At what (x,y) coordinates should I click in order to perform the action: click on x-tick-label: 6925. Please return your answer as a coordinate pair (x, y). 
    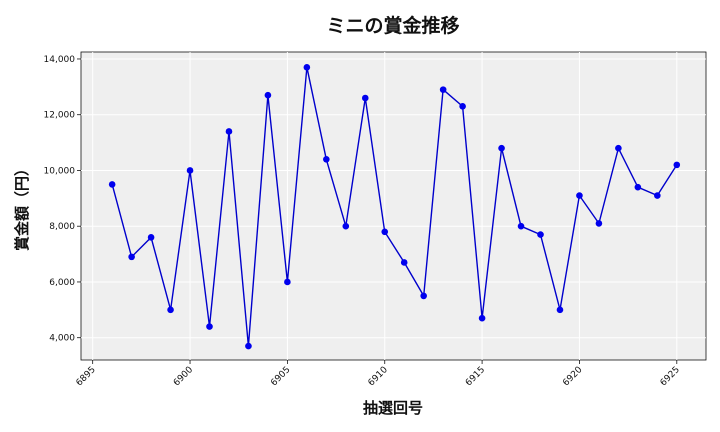
    Looking at the image, I should click on (670, 376).